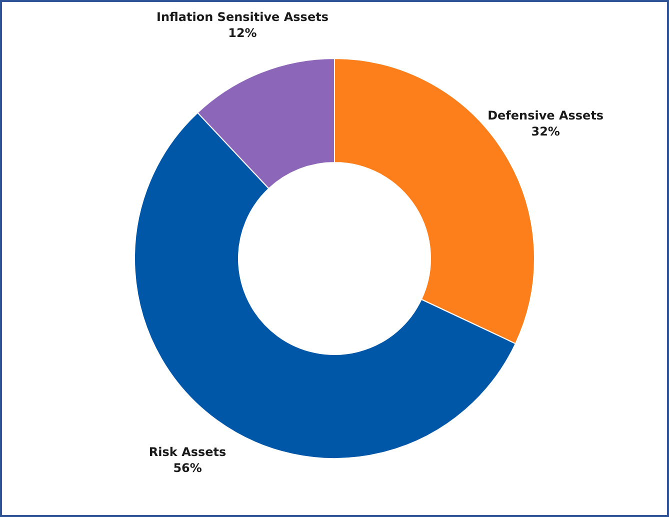 This screenshot has width=669, height=517. I want to click on slice-label: Inflation Sensitive Assets, so click(242, 17).